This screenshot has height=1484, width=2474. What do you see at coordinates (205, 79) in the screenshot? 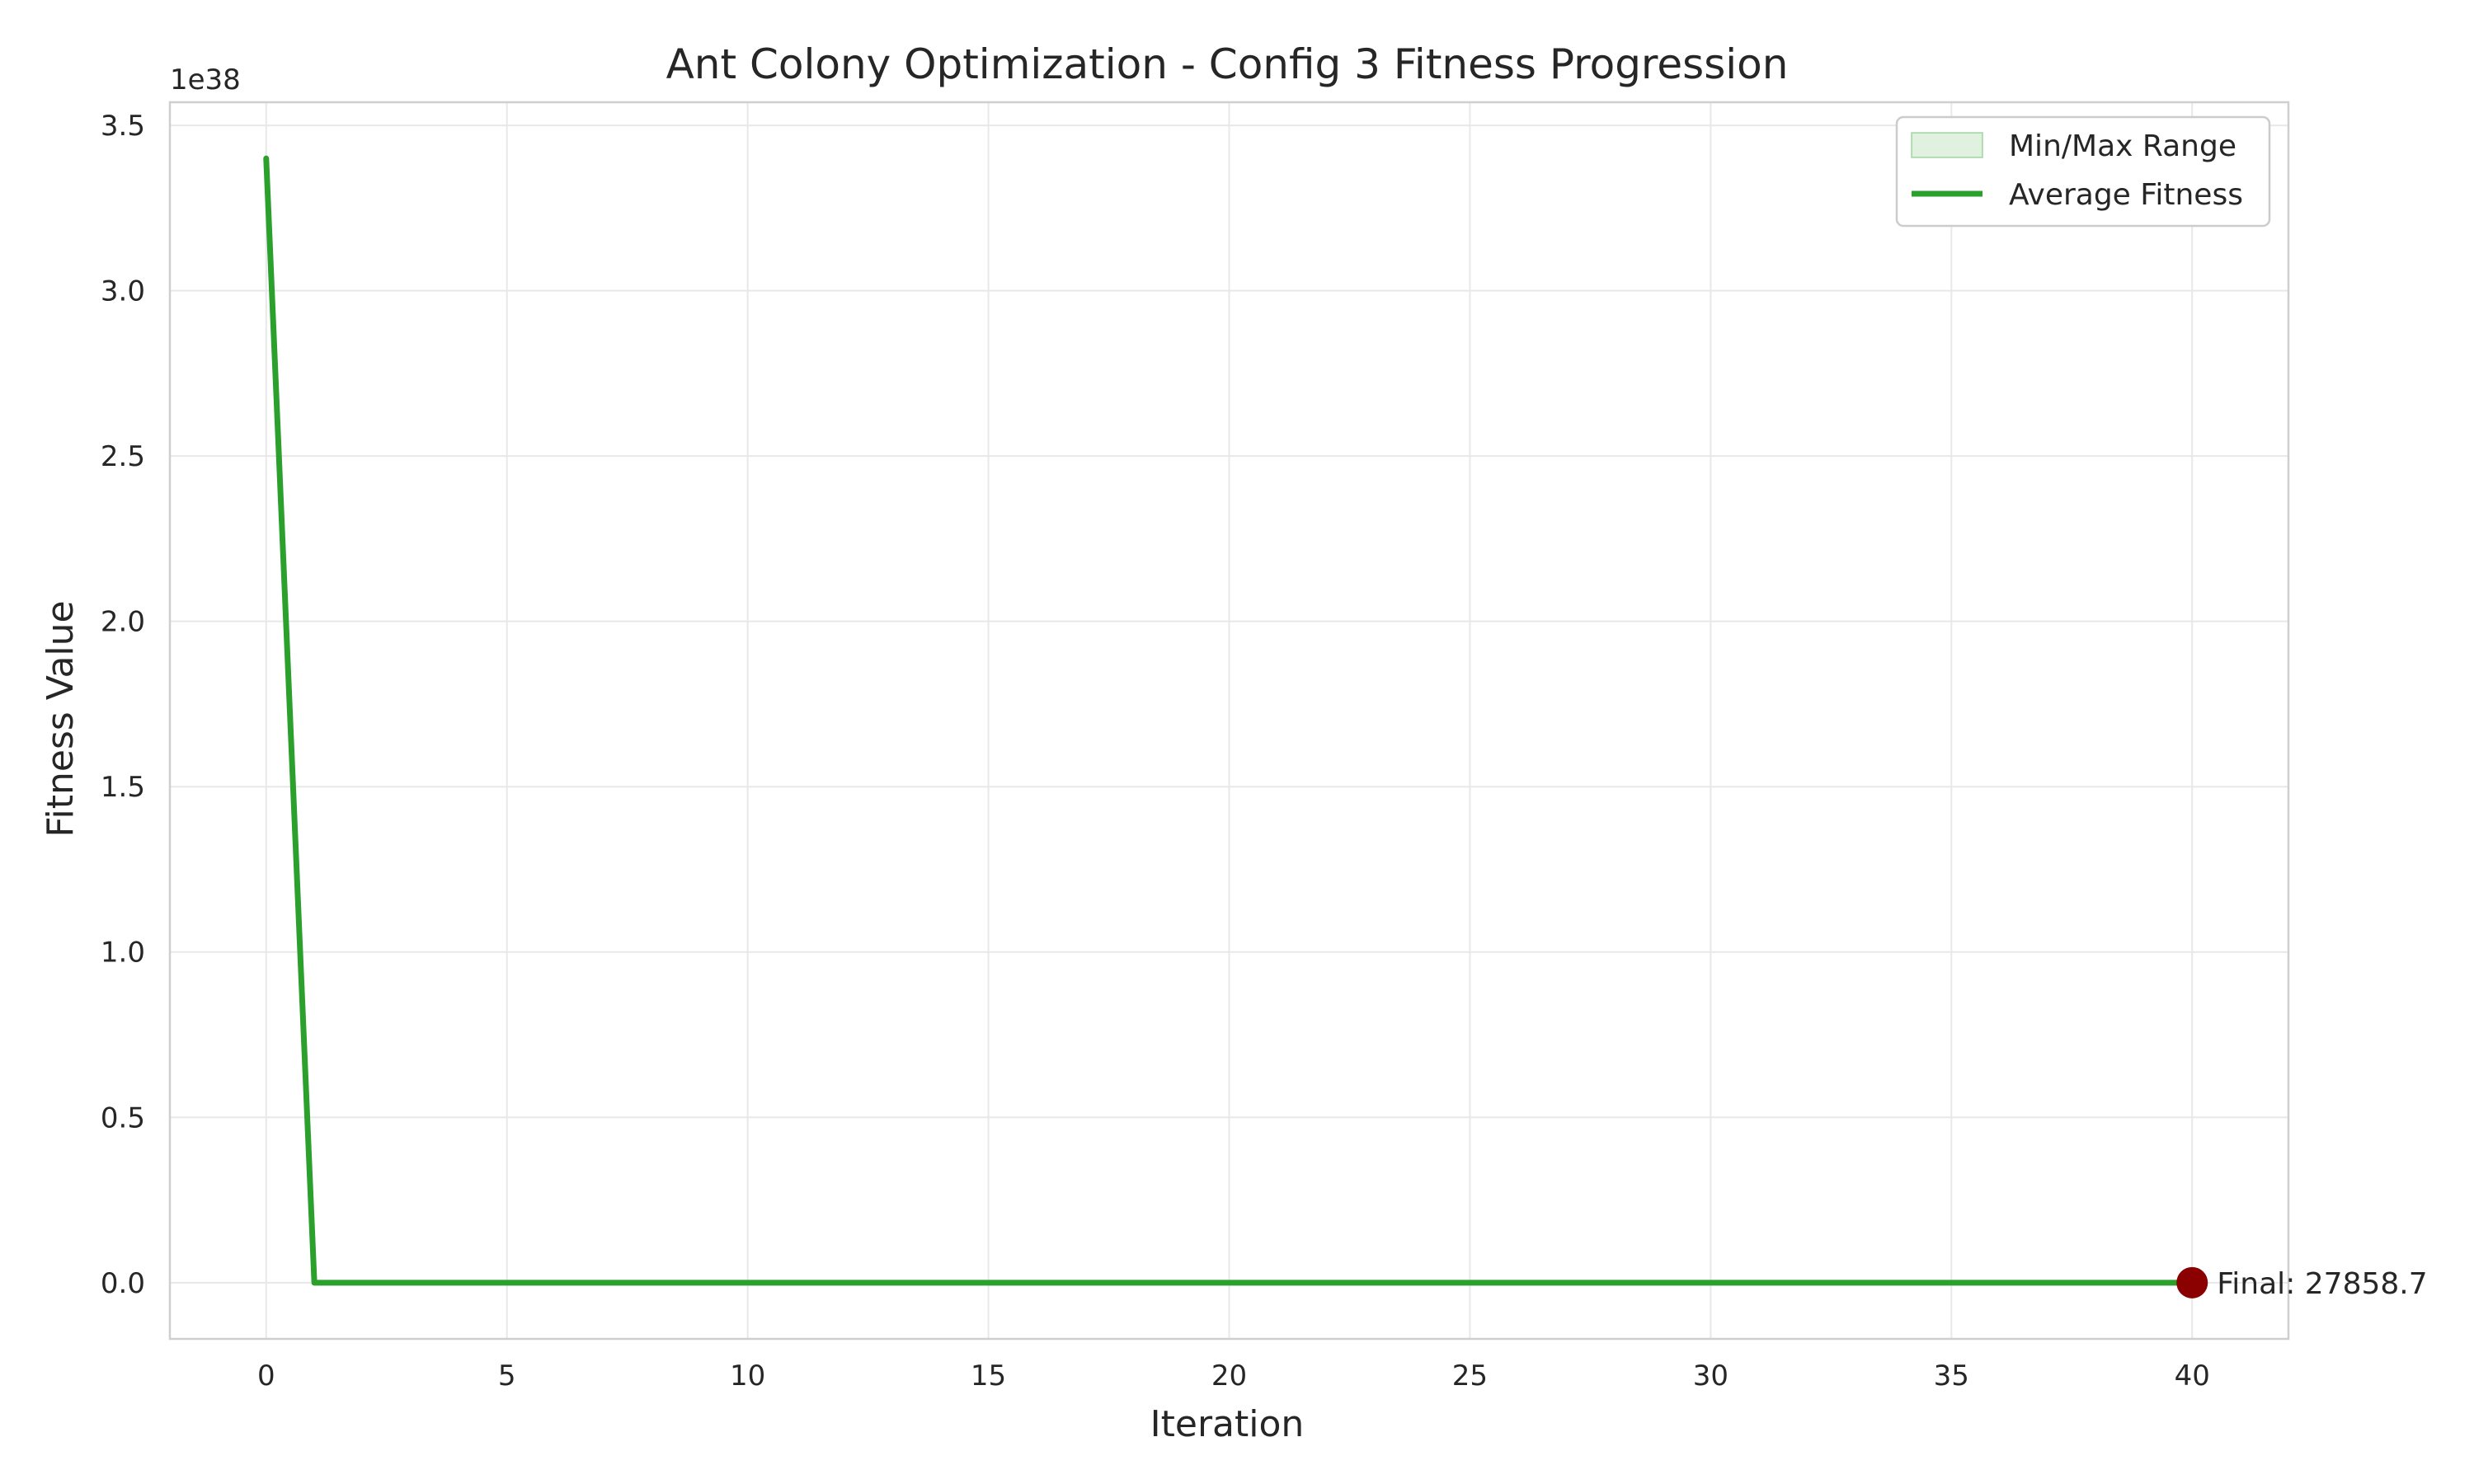
I see `y-axis-offset-label: 1e38` at bounding box center [205, 79].